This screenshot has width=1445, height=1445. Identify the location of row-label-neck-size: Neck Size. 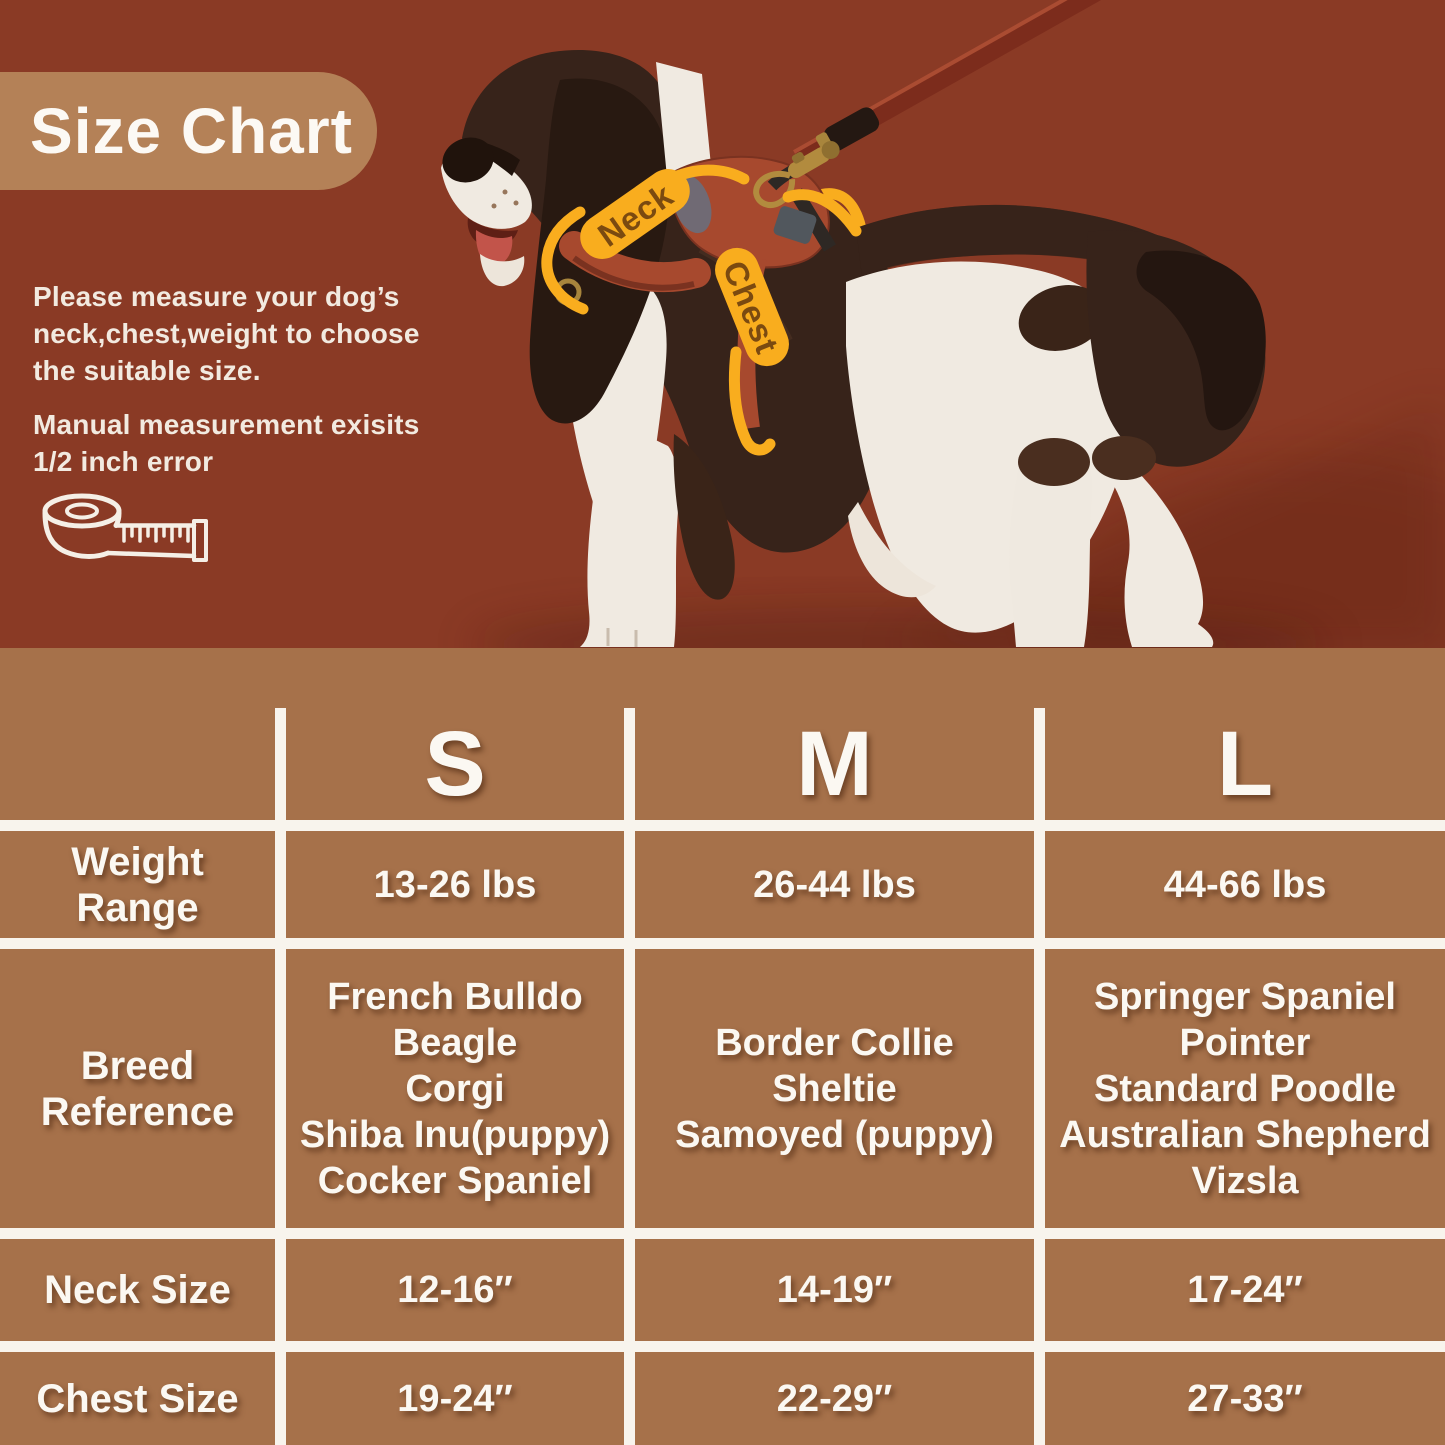
(137, 1290).